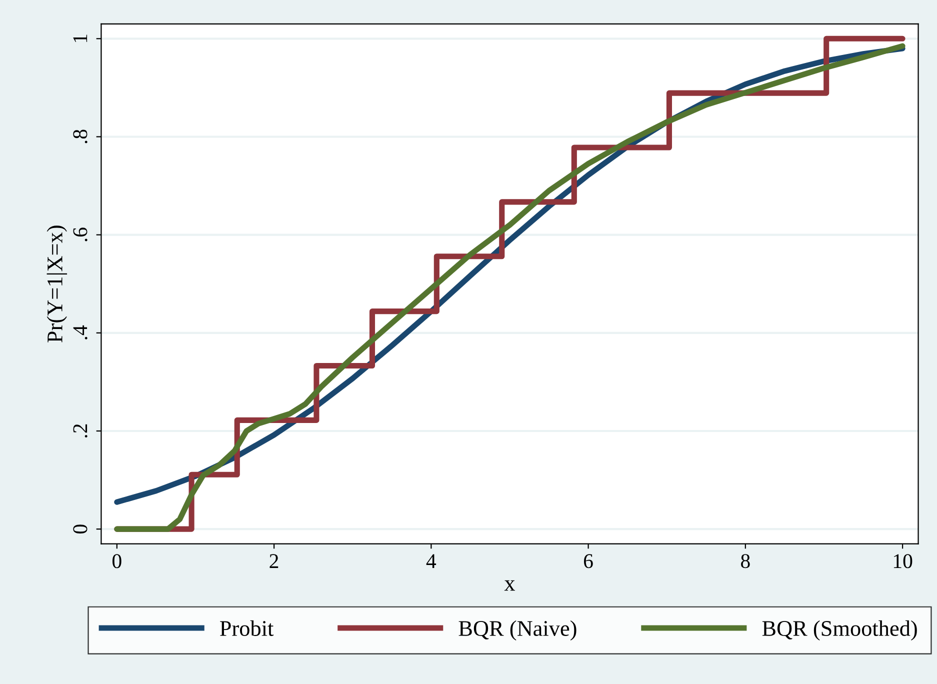  I want to click on x-tick-label: 4, so click(431, 561).